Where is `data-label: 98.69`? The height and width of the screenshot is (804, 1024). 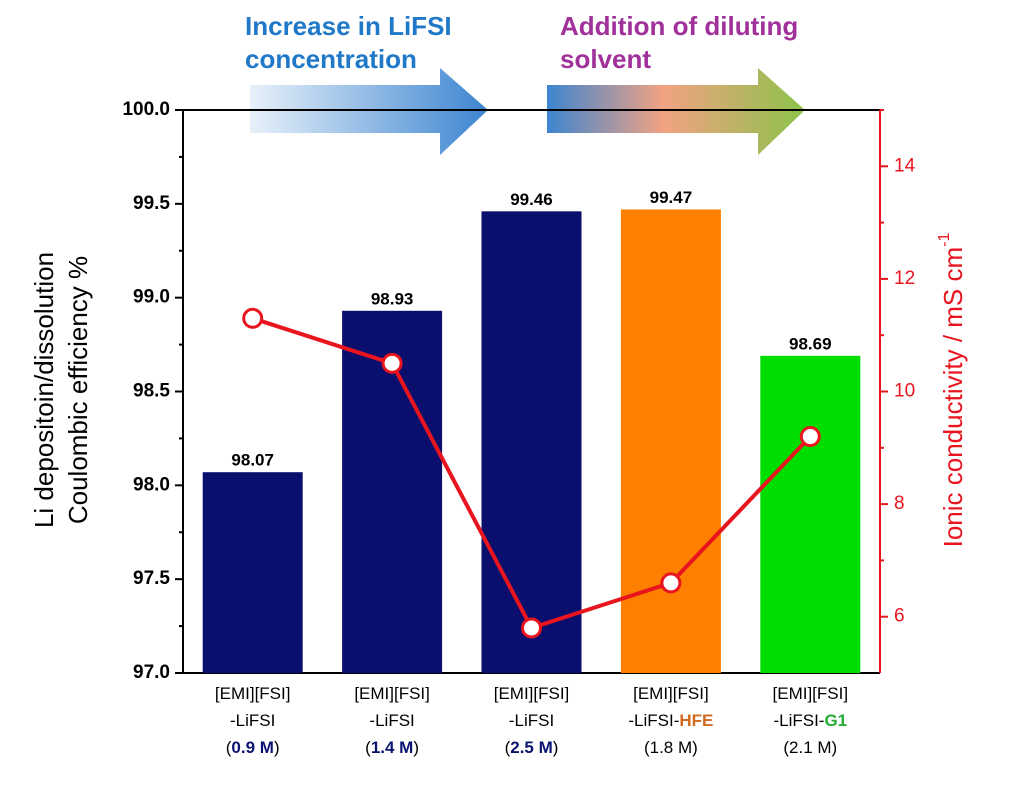 data-label: 98.69 is located at coordinates (810, 343).